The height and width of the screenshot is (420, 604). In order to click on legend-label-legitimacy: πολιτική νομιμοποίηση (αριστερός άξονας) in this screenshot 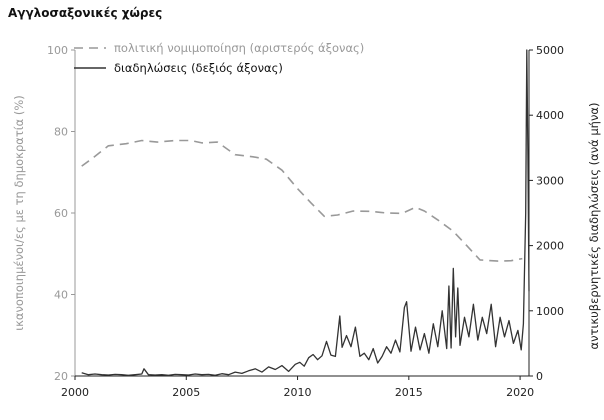, I will do `click(239, 48)`.